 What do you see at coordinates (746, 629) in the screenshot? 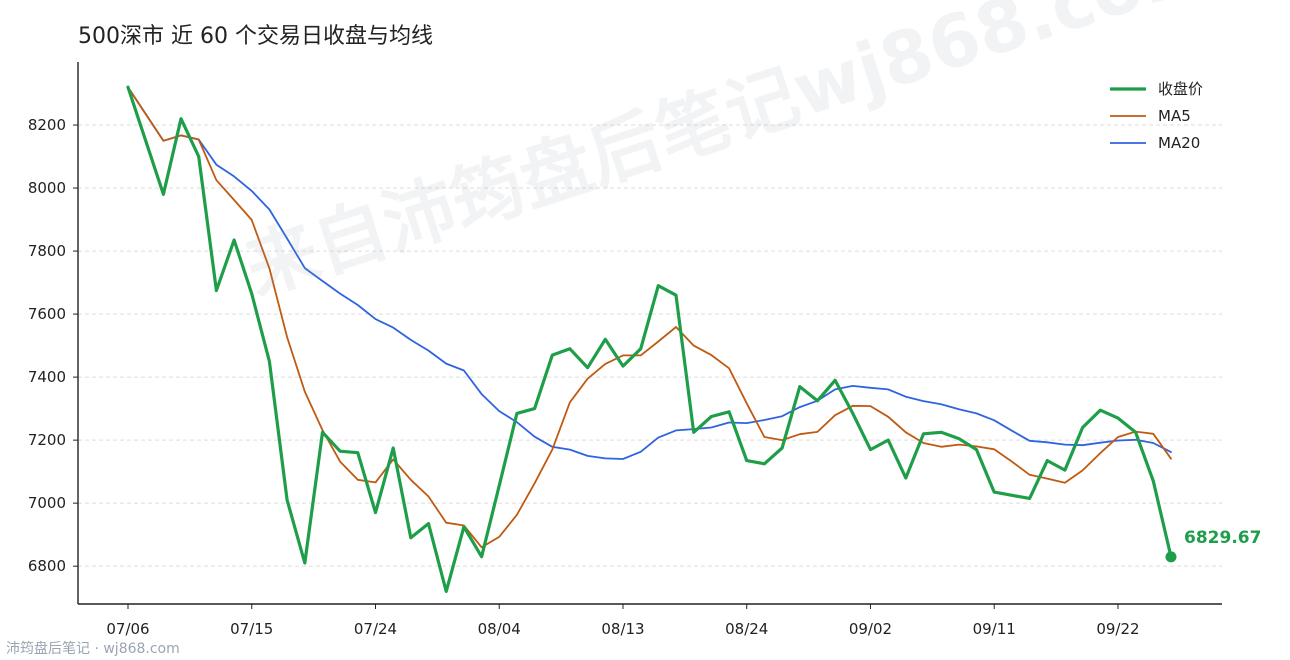
I see `x-tick-label: 08/24` at bounding box center [746, 629].